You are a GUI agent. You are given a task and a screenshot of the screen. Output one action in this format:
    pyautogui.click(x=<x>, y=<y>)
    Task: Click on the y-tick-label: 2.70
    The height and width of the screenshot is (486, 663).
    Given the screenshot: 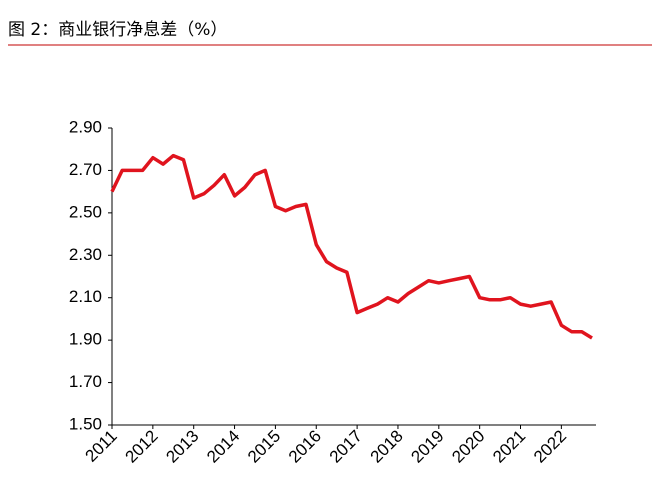 What is the action you would take?
    pyautogui.click(x=85, y=169)
    